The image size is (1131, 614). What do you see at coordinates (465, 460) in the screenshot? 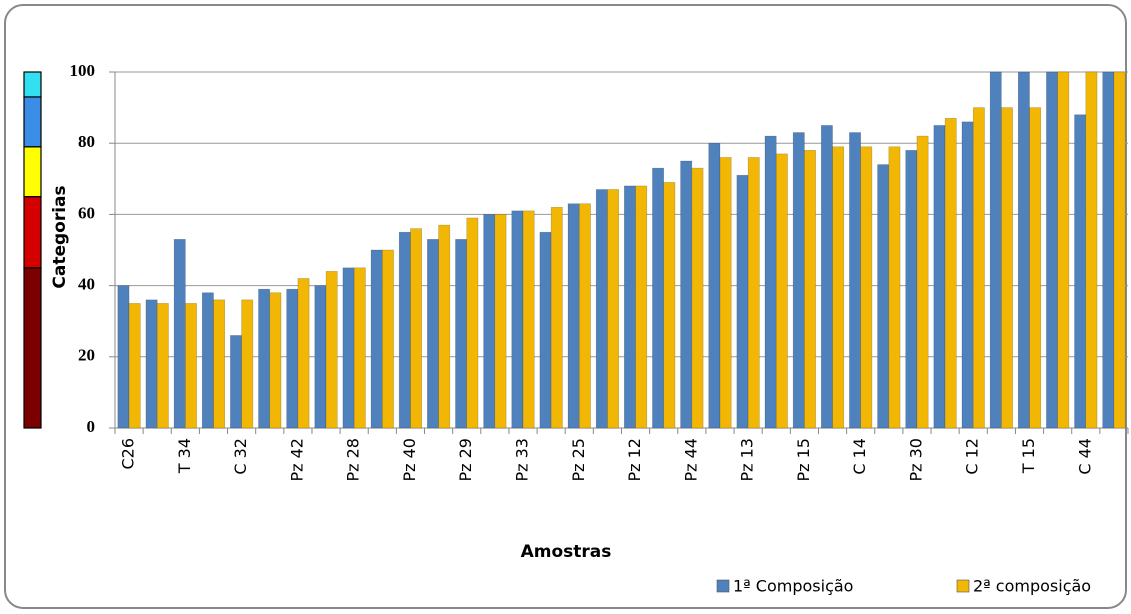
I see `x-tick-label: Pz 29` at bounding box center [465, 460].